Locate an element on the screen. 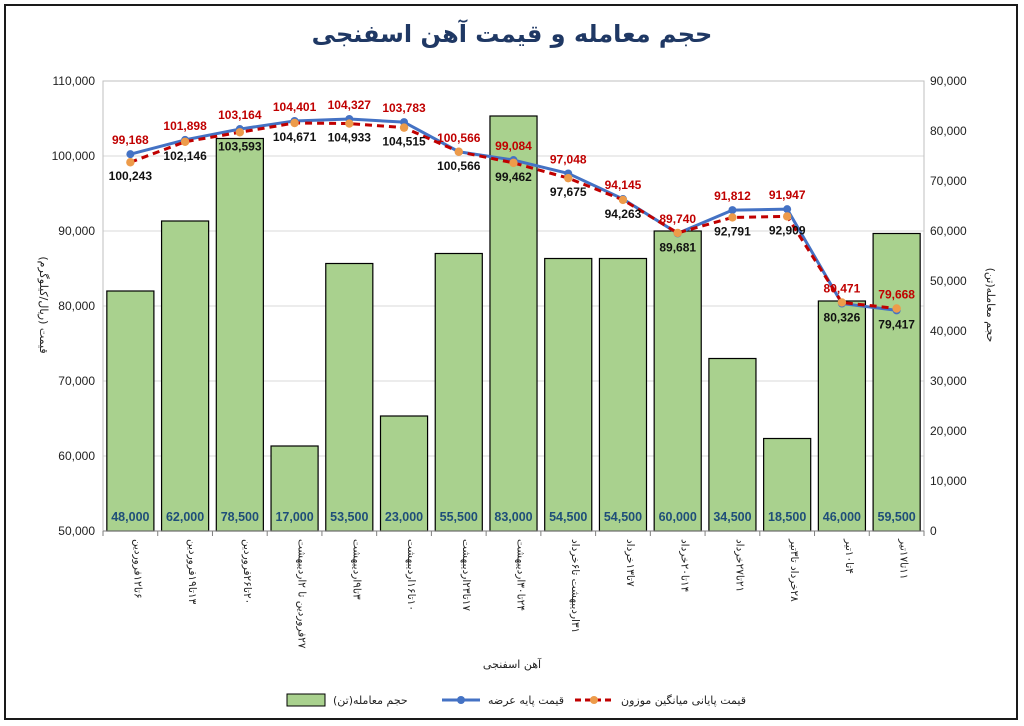 This screenshot has width=1024, height=726. bar-value-label: 18,500 is located at coordinates (787, 517).